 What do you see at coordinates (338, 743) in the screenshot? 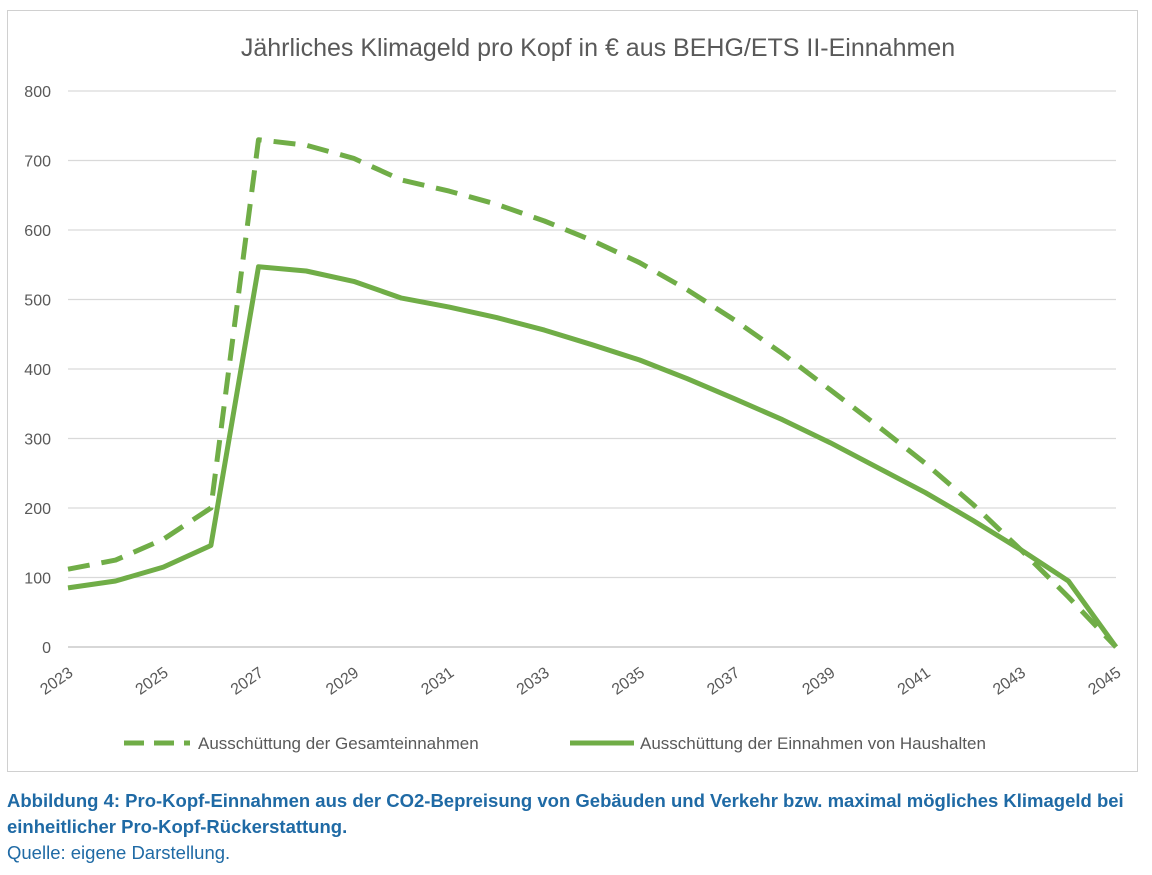
I see `legend-label-1: Ausschüttung der Gesamteinnahmen` at bounding box center [338, 743].